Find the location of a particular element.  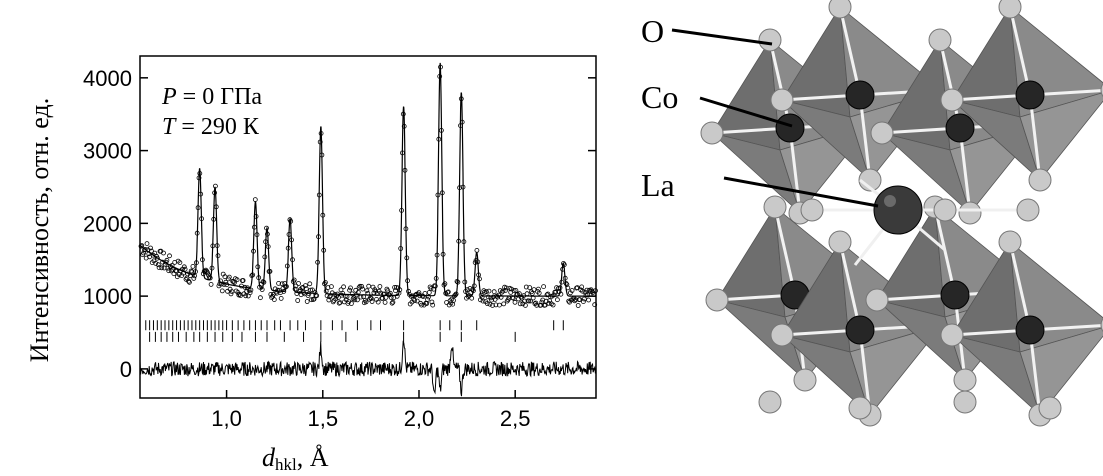

x-axis-subscript: hkl is located at coordinates (286, 464).